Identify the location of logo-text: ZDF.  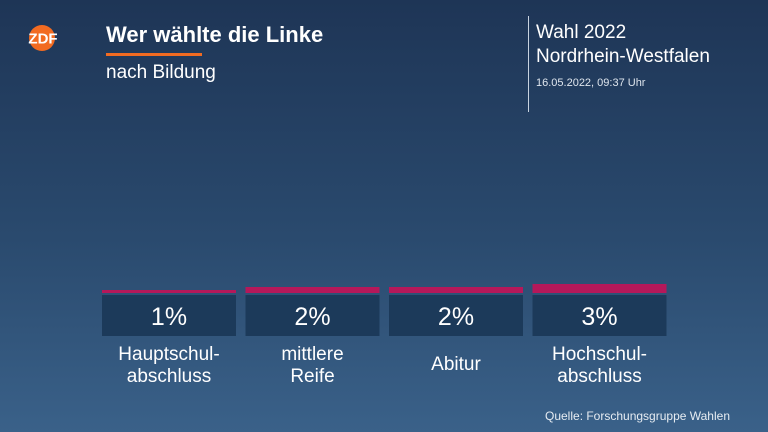
(42, 39).